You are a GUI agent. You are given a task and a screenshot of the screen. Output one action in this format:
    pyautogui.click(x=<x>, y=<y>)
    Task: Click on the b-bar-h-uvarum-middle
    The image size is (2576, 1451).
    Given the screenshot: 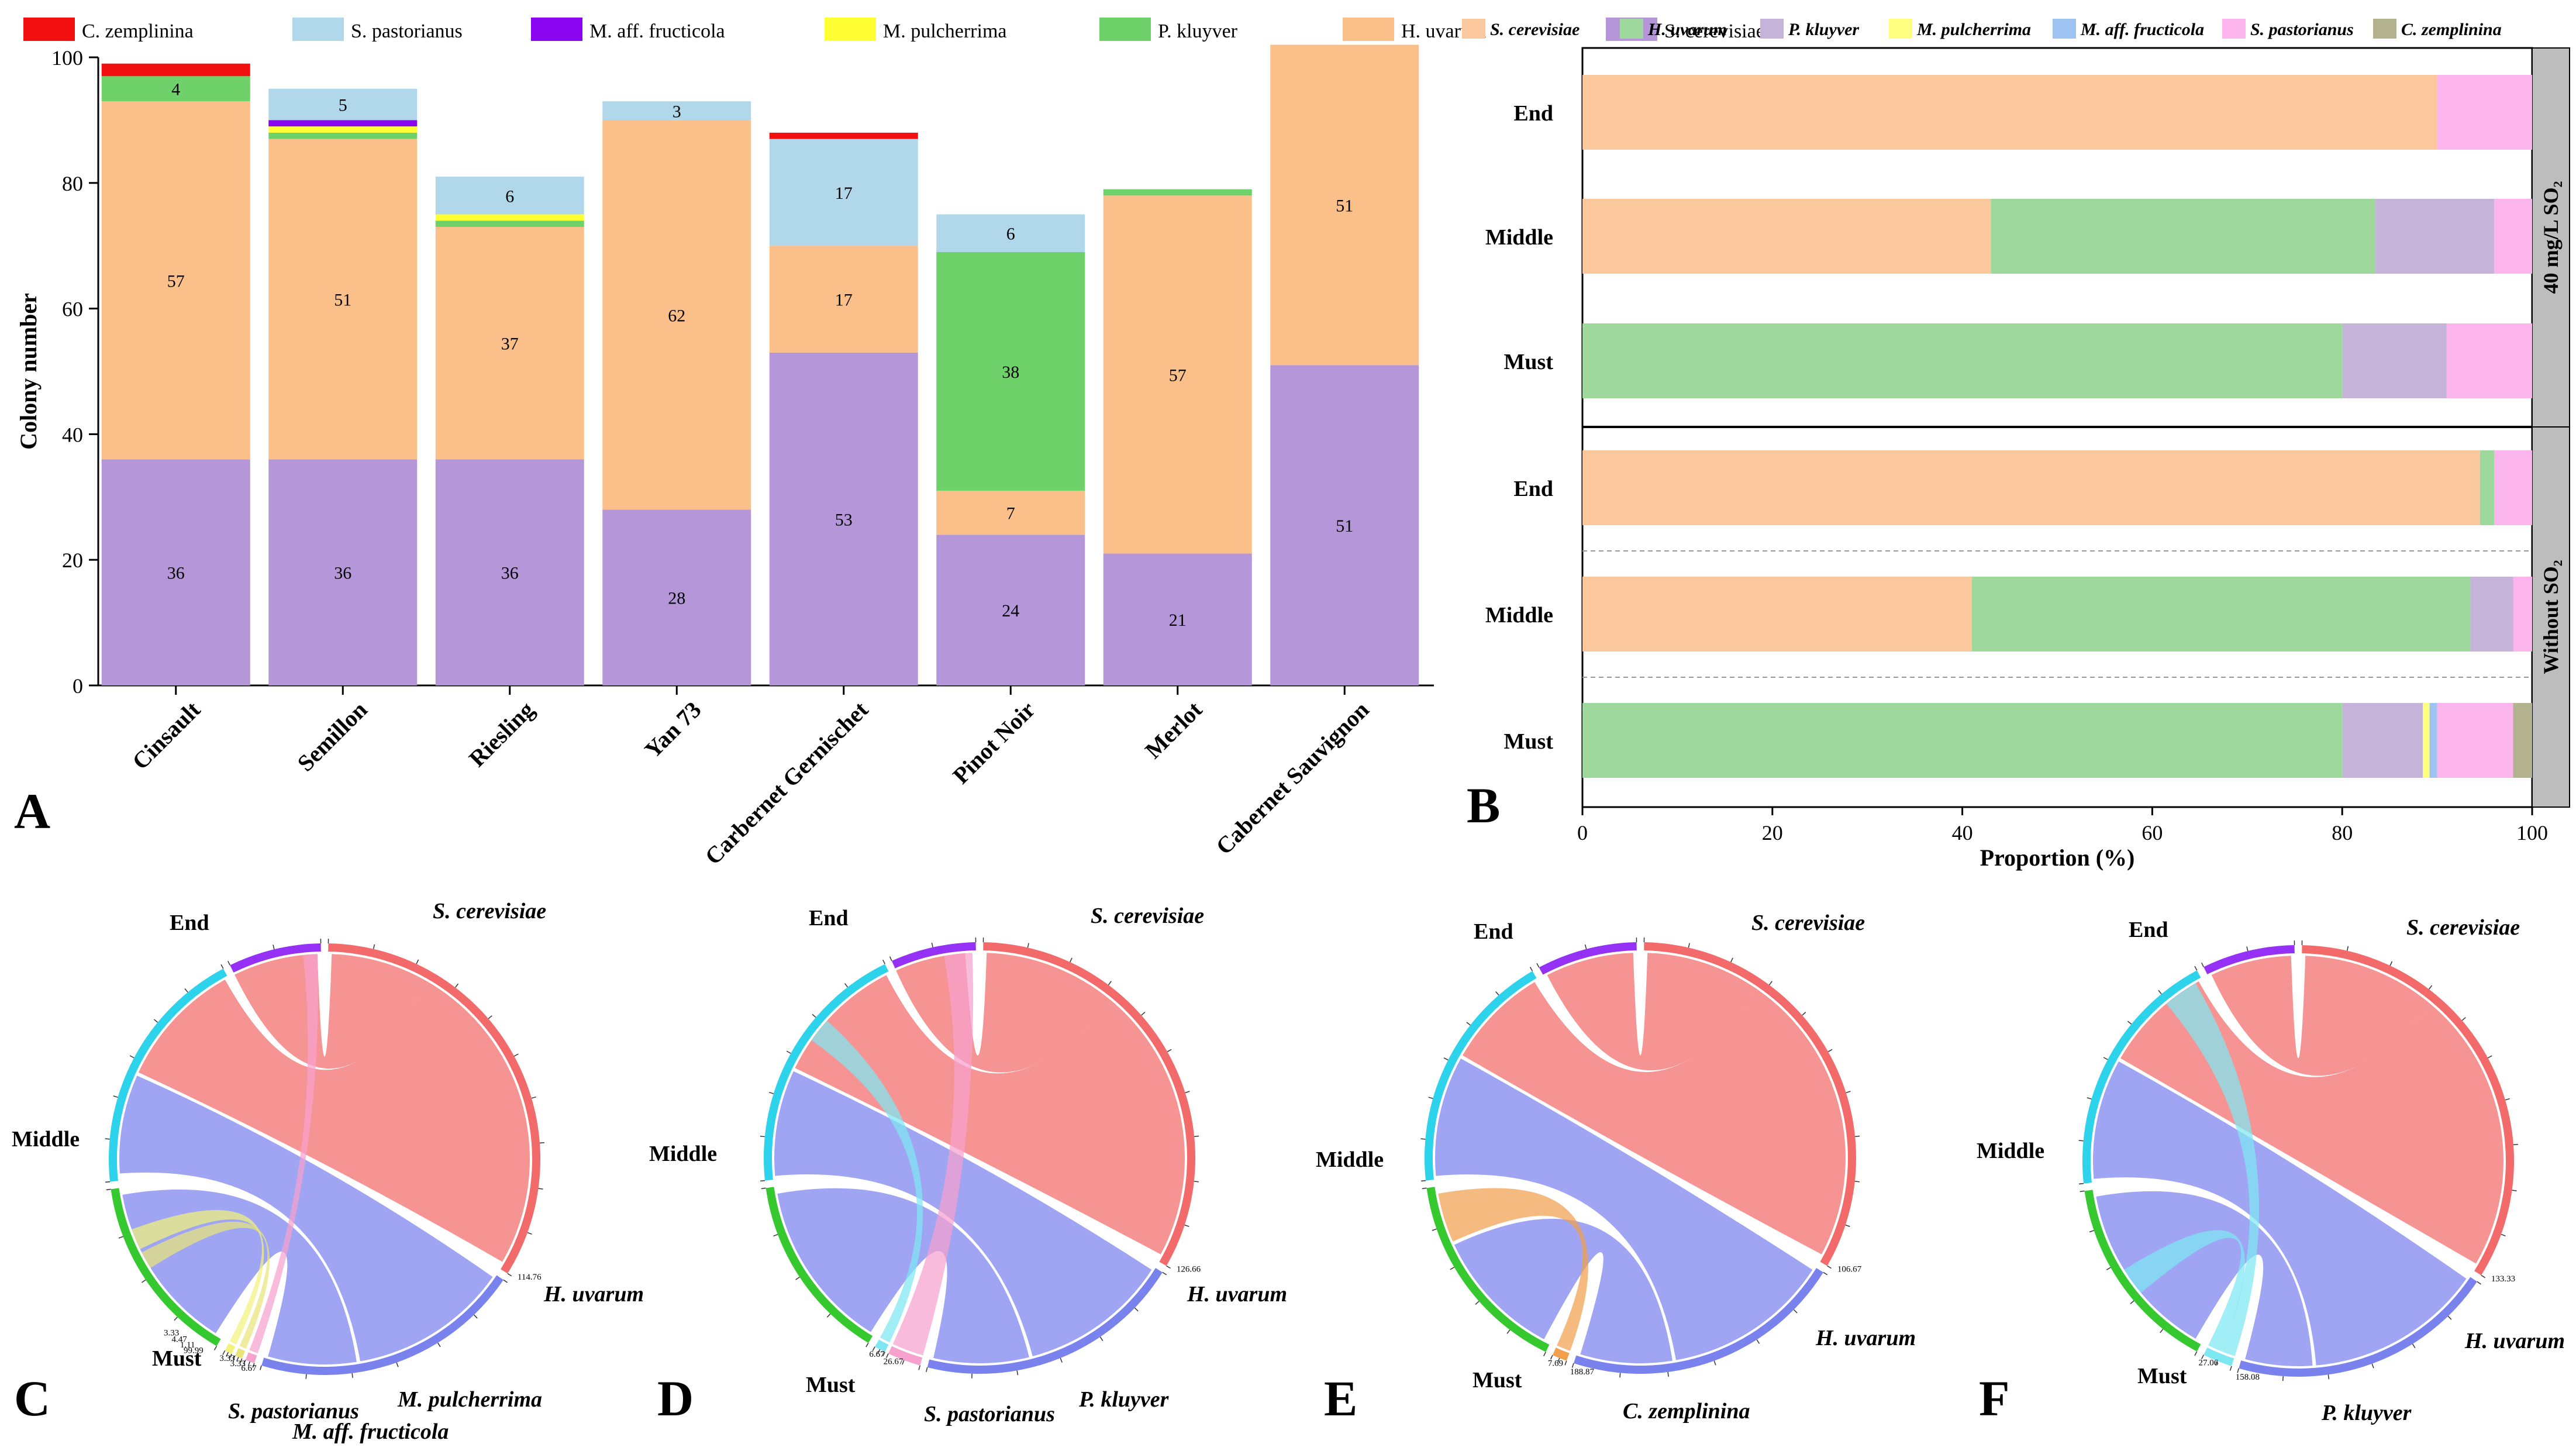 What is the action you would take?
    pyautogui.click(x=2183, y=236)
    